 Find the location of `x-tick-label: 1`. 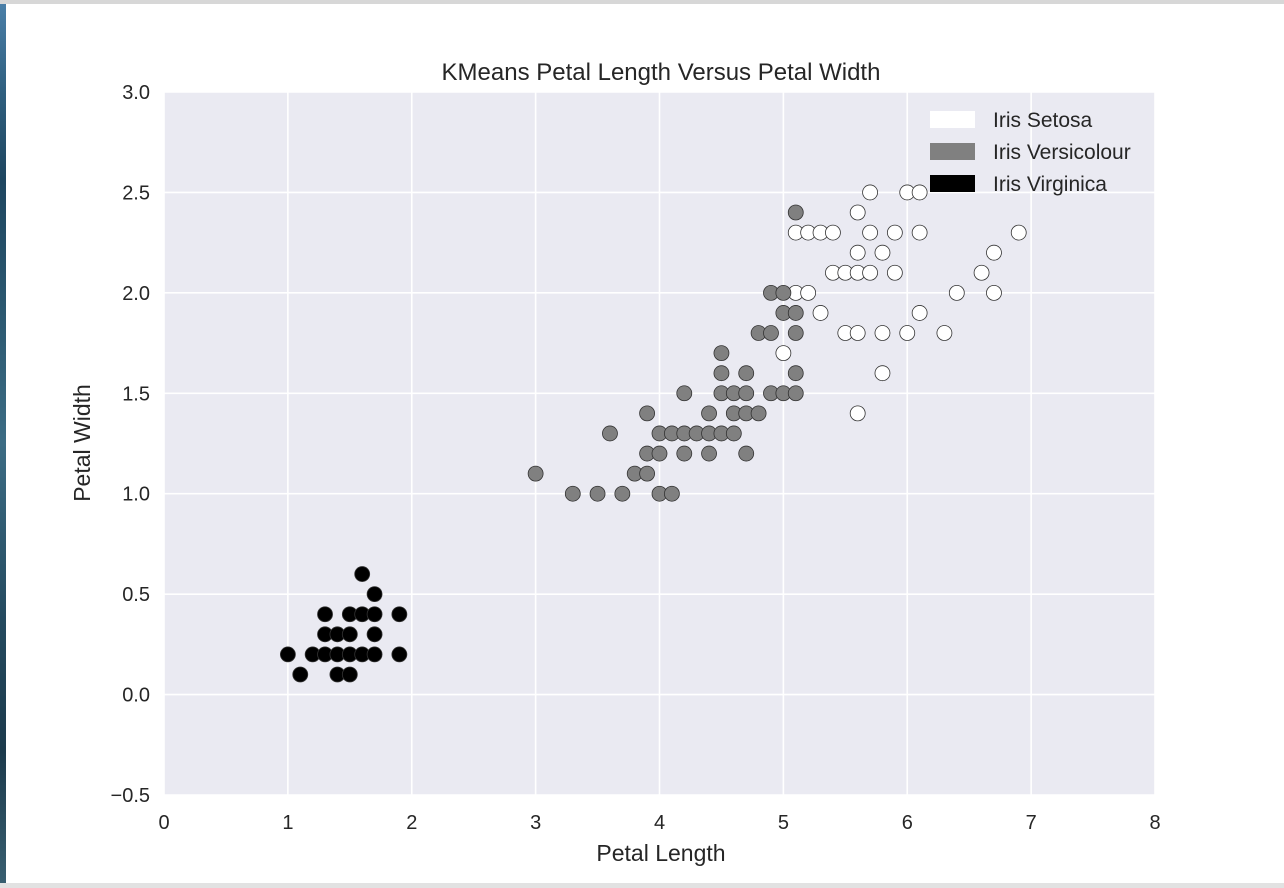

x-tick-label: 1 is located at coordinates (287, 823).